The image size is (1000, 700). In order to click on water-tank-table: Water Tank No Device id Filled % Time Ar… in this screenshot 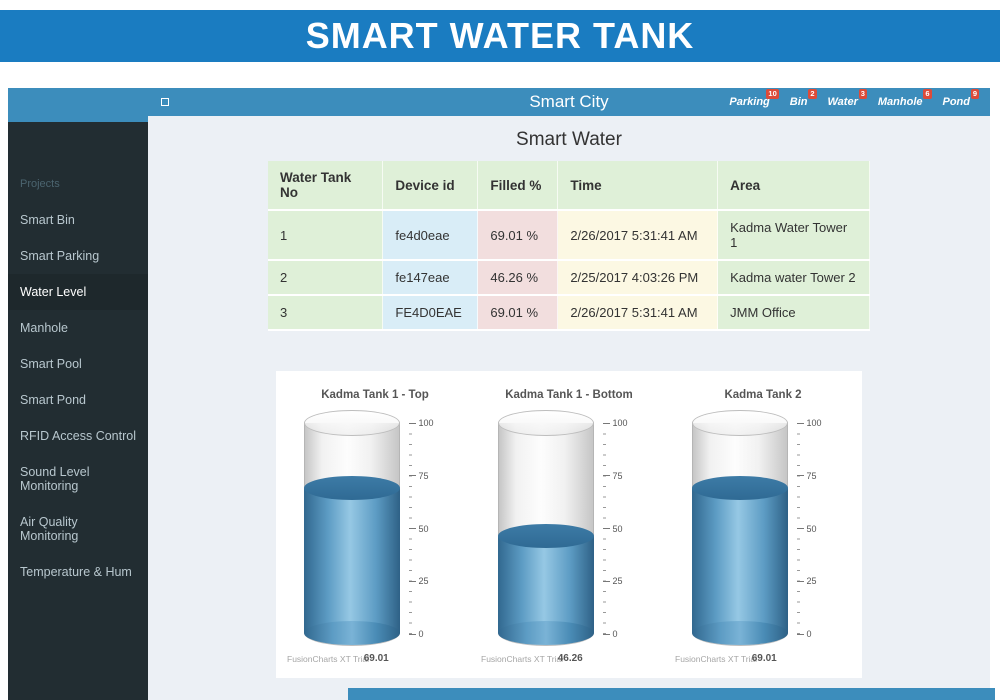, I will do `click(569, 246)`.